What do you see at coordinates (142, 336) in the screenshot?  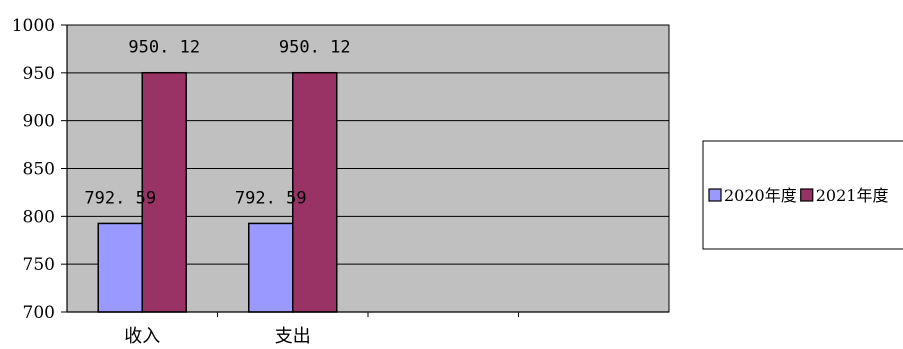 I see `x-category-label: 收入` at bounding box center [142, 336].